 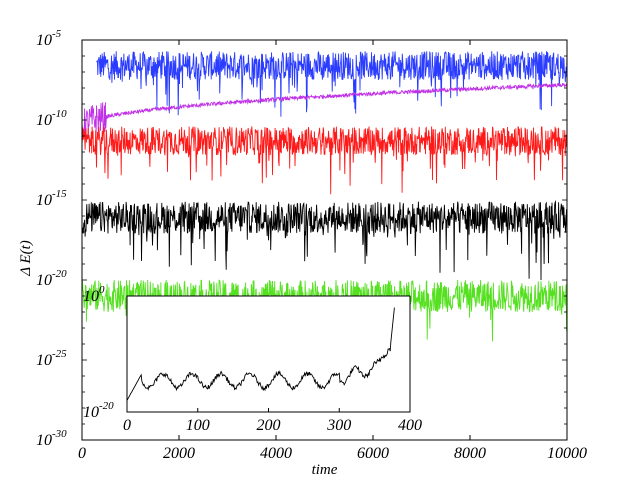 What do you see at coordinates (325, 470) in the screenshot?
I see `x-axis-label: time` at bounding box center [325, 470].